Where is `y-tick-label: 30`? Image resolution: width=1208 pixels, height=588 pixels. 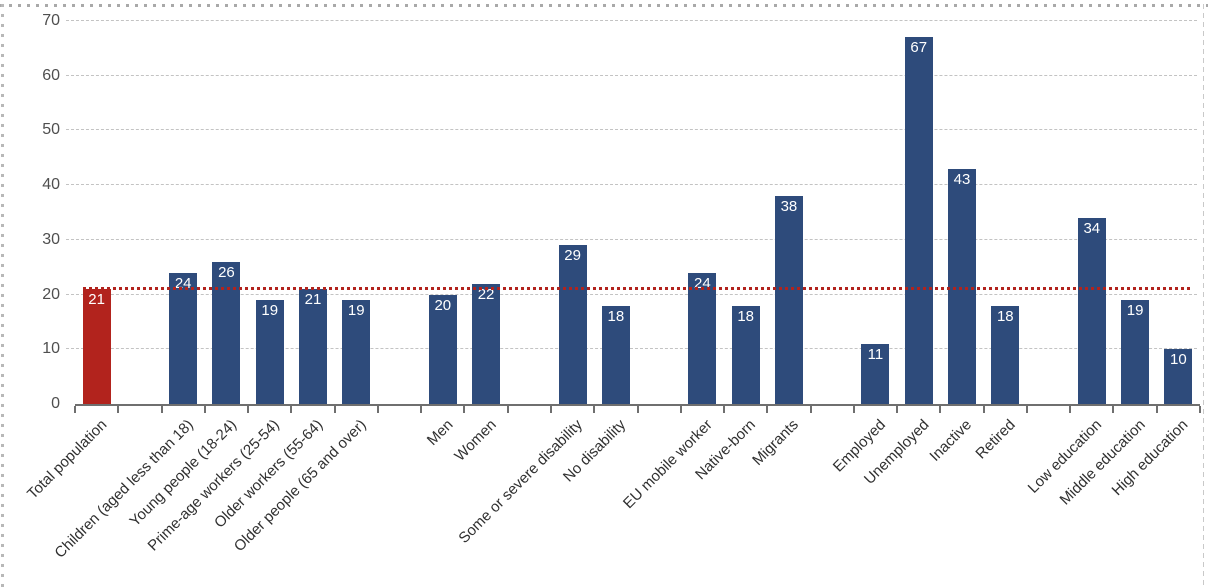 y-tick-label: 30 is located at coordinates (51, 239).